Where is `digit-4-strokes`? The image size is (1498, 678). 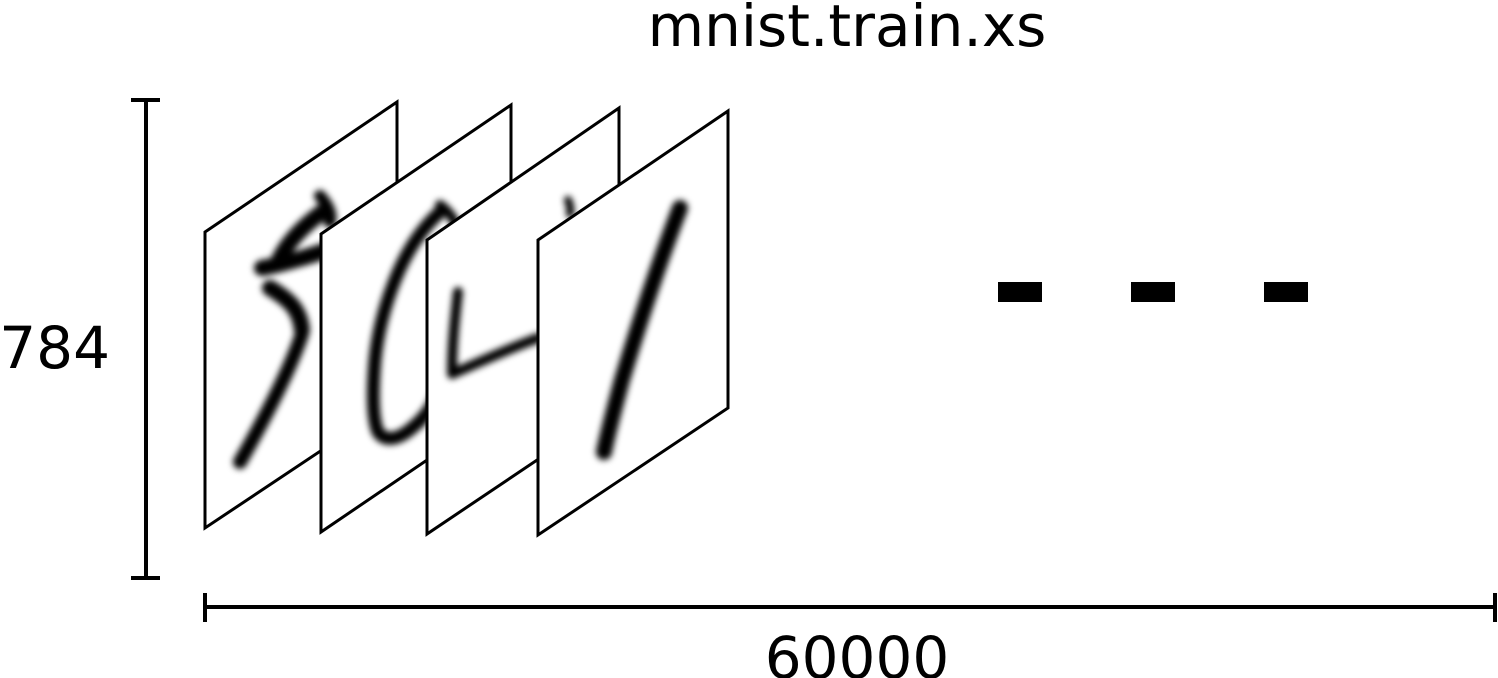
digit-4-strokes is located at coordinates (511, 287).